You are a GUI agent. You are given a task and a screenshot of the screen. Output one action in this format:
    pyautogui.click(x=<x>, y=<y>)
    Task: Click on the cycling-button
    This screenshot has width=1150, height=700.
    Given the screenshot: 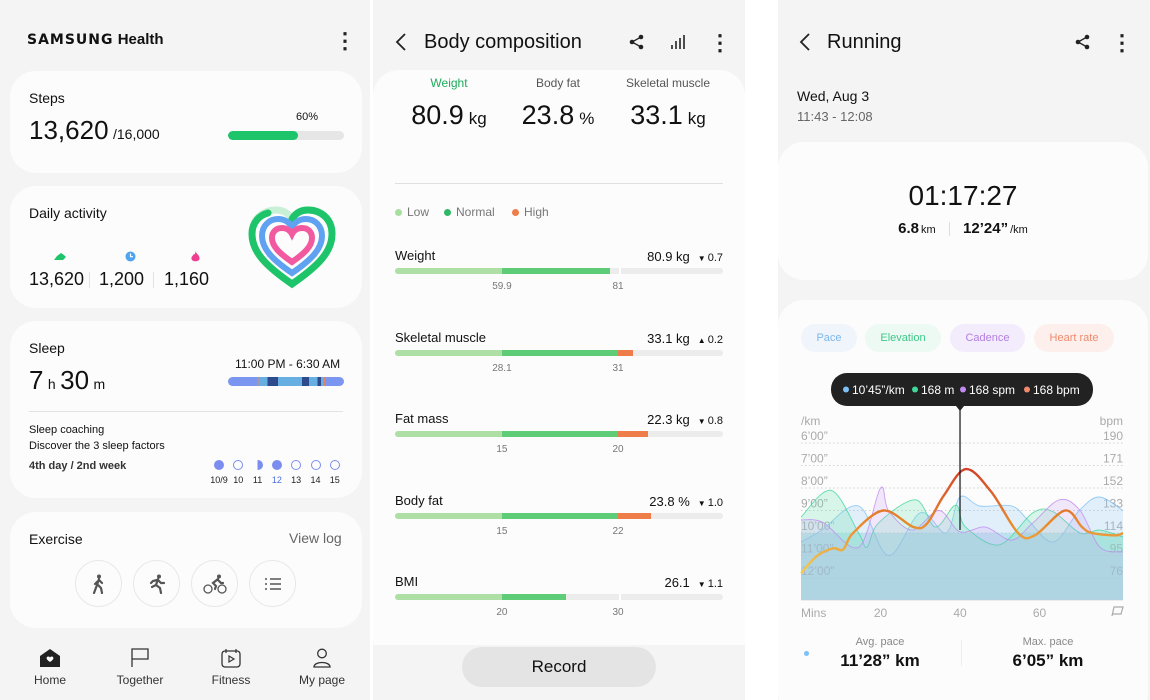 What is the action you would take?
    pyautogui.click(x=214, y=583)
    